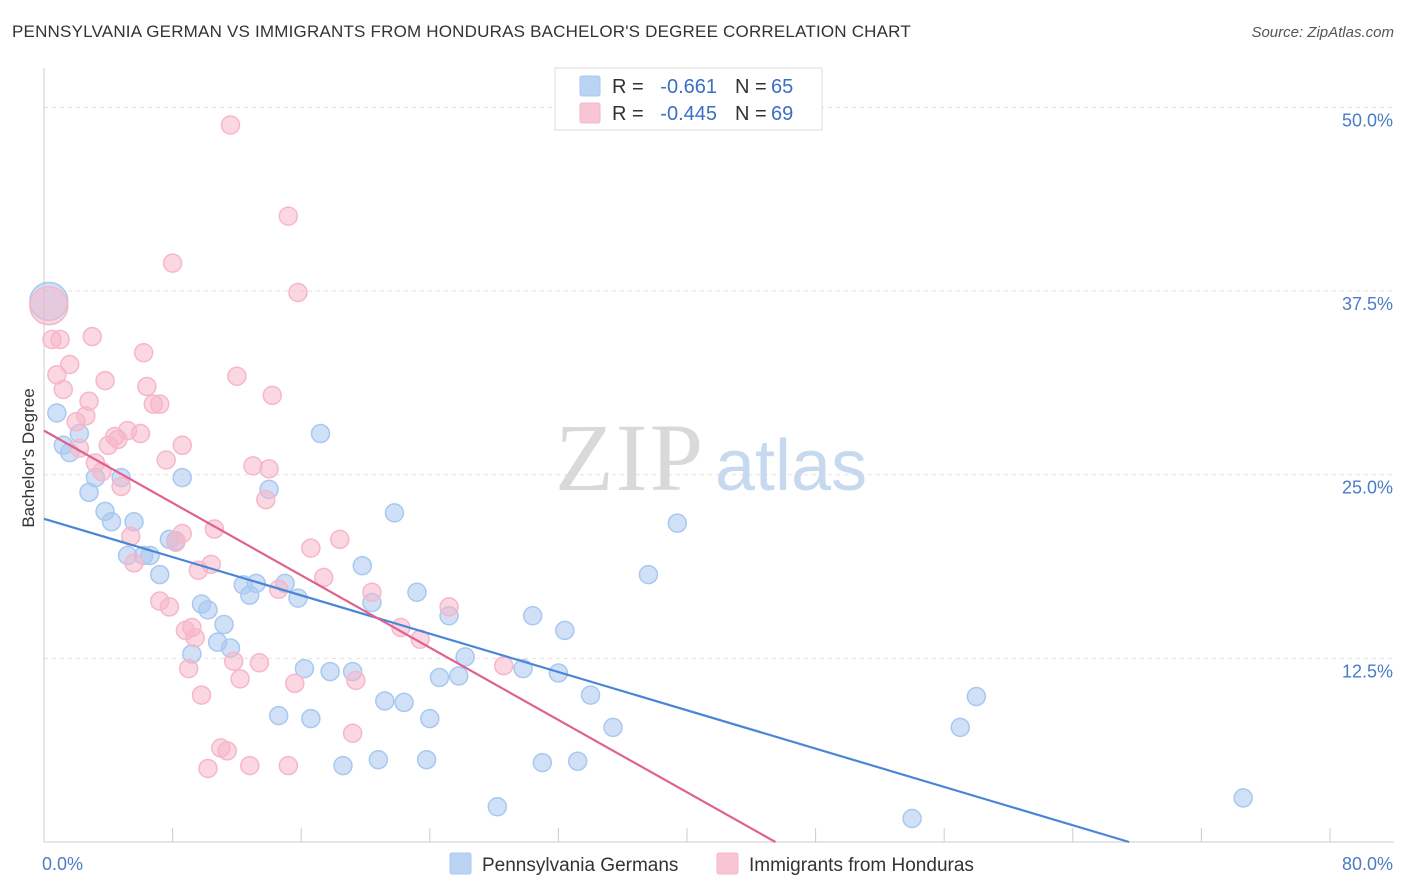 Image resolution: width=1406 pixels, height=892 pixels. I want to click on y-axis-title: Bachelor's Degree, so click(28, 457).